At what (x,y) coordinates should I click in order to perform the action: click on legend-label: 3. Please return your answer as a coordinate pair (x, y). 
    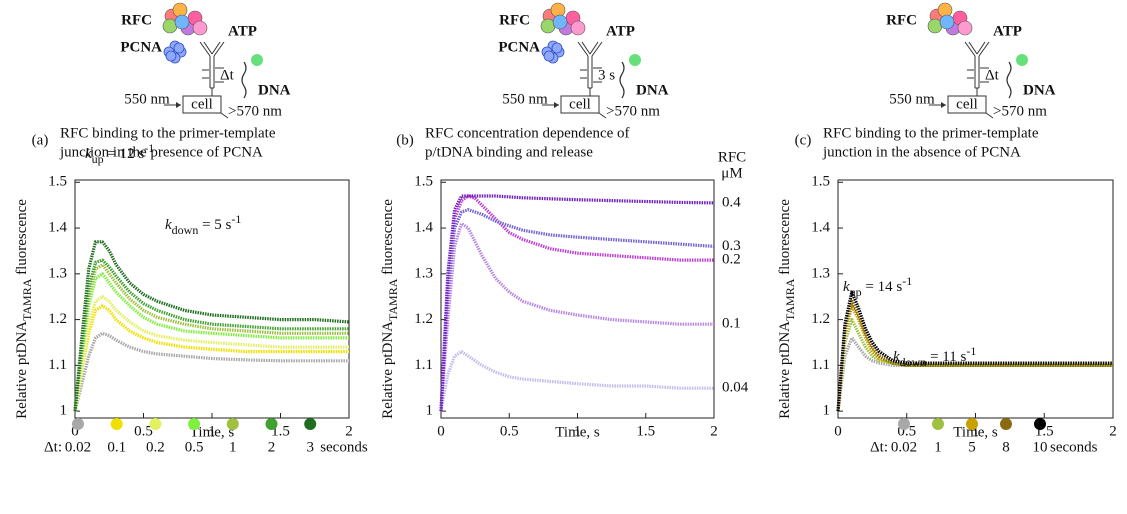
    Looking at the image, I should click on (310, 447).